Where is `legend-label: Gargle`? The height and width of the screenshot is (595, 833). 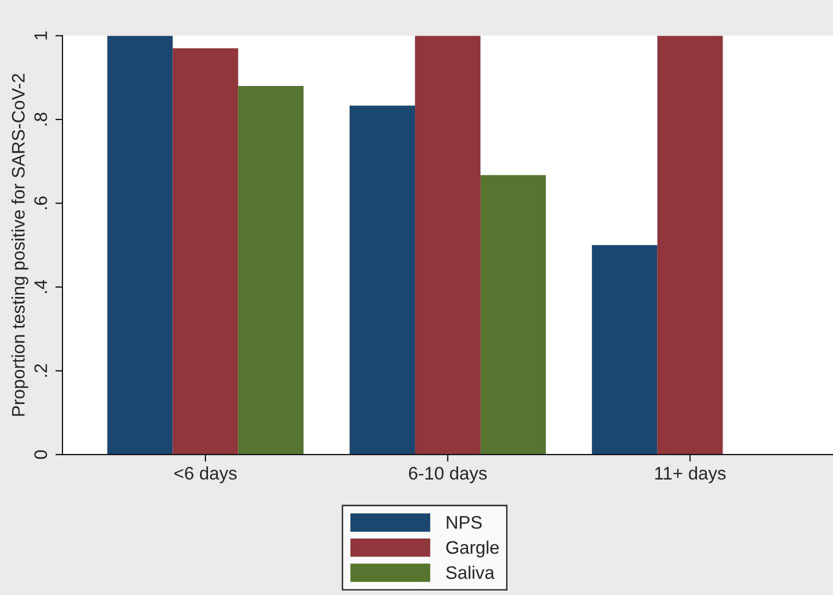 legend-label: Gargle is located at coordinates (472, 549).